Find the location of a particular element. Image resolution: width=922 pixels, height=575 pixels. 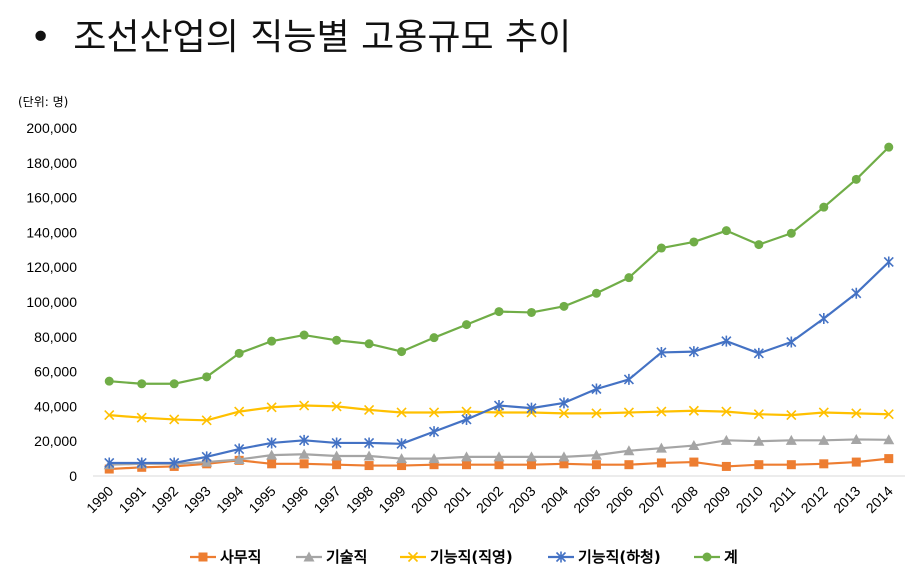

x-tick-label: 1993 is located at coordinates (196, 499).